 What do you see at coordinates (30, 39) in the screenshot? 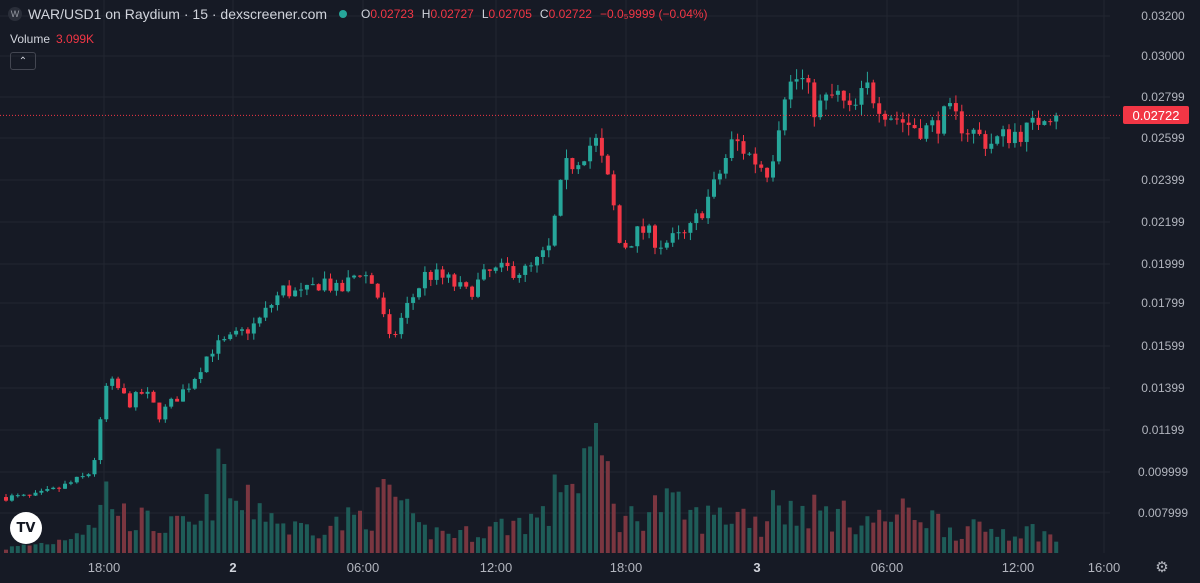
I see `volume-label: Volume` at bounding box center [30, 39].